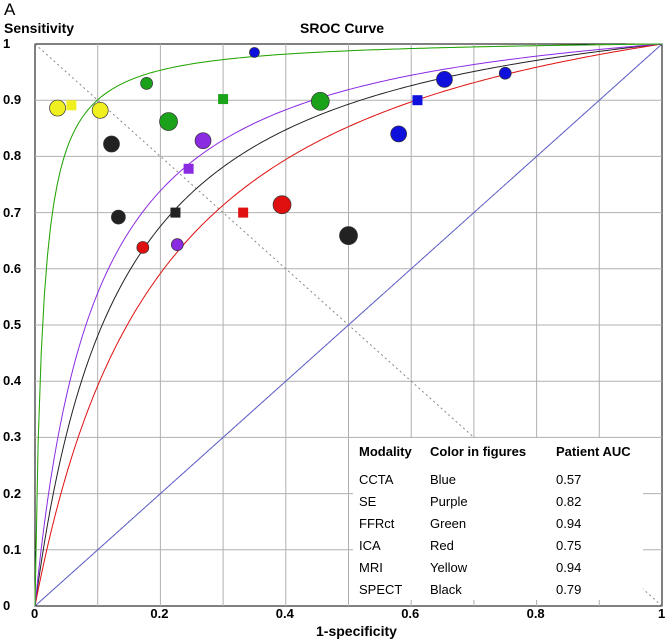 This screenshot has width=668, height=643. Describe the element at coordinates (443, 479) in the screenshot. I see `legend-cell: Blue` at that location.